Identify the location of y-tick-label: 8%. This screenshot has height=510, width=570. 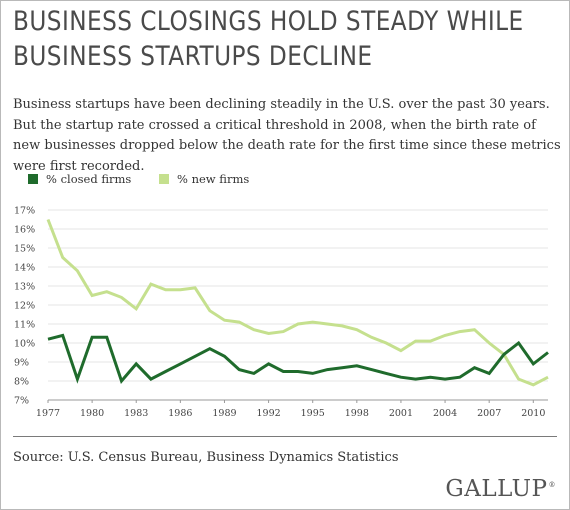
(21, 382).